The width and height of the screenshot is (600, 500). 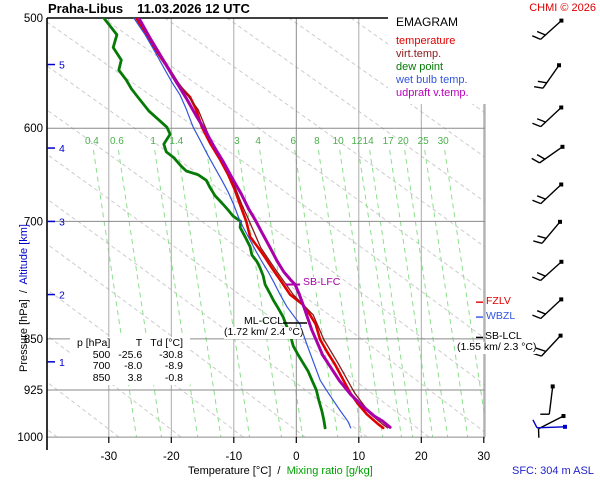 What do you see at coordinates (94, 343) in the screenshot?
I see `table-header: p [hPa]` at bounding box center [94, 343].